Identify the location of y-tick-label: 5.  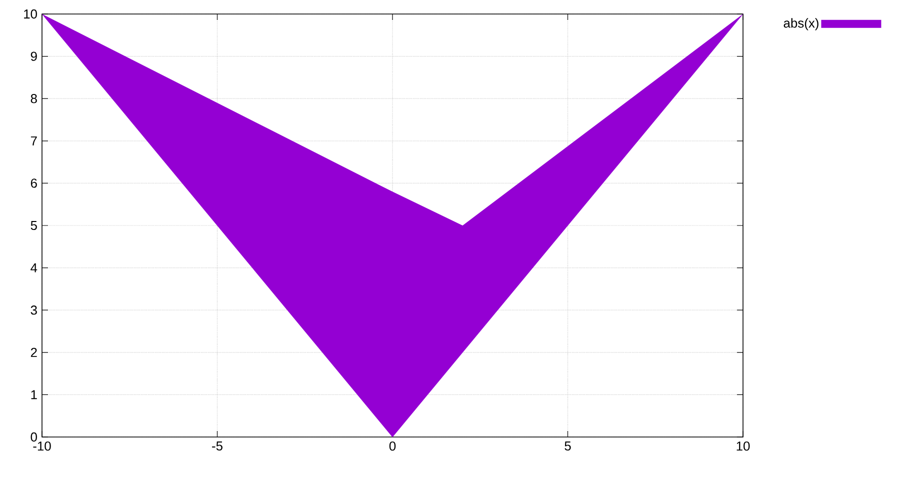
(33, 225).